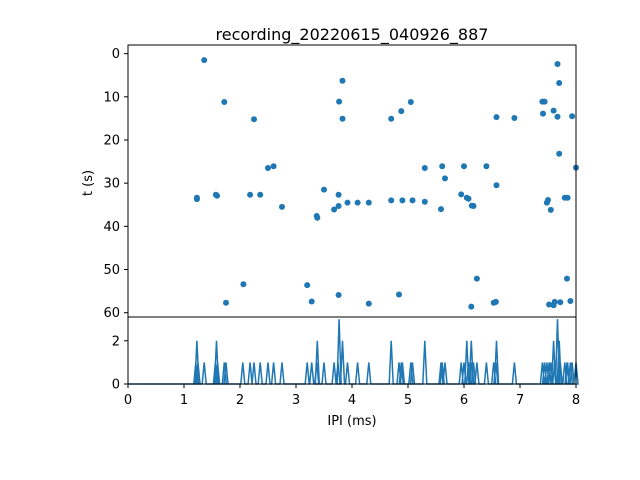 The image size is (640, 480). Describe the element at coordinates (116, 341) in the screenshot. I see `histogram-y-tick-label: 2` at that location.